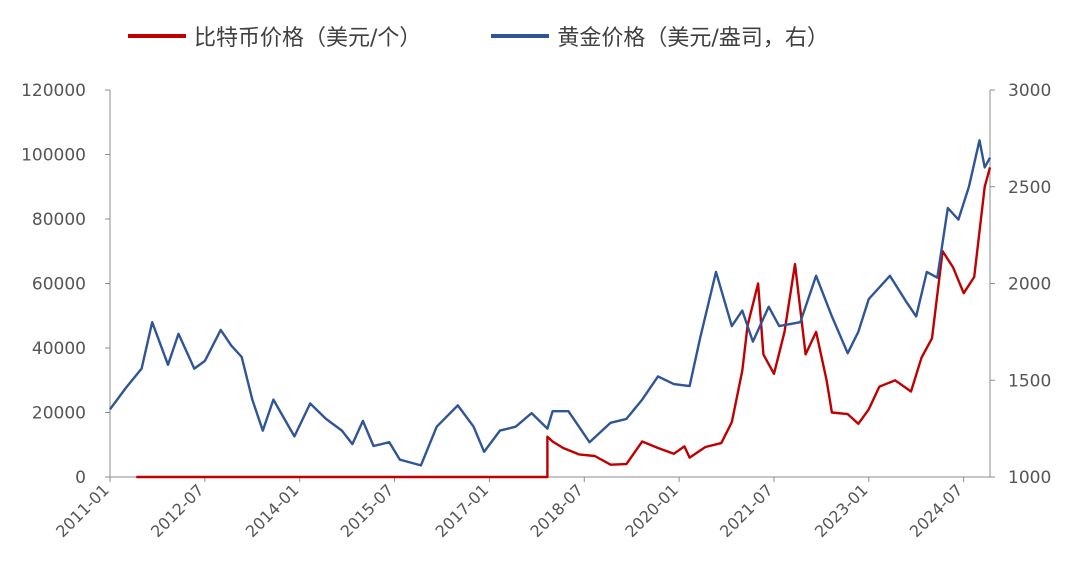 The width and height of the screenshot is (1080, 581). I want to click on x-tick-label: 2023-01, so click(841, 510).